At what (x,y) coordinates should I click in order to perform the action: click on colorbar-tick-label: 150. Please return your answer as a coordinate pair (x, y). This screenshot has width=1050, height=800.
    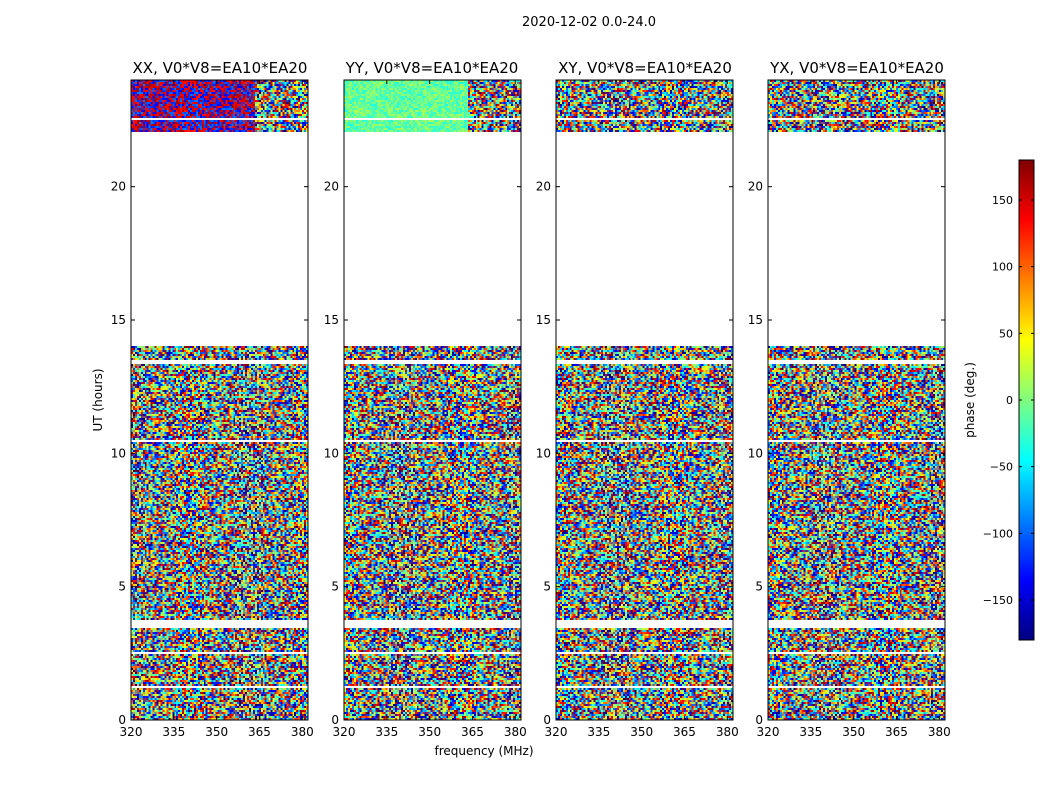
    Looking at the image, I should click on (1002, 200).